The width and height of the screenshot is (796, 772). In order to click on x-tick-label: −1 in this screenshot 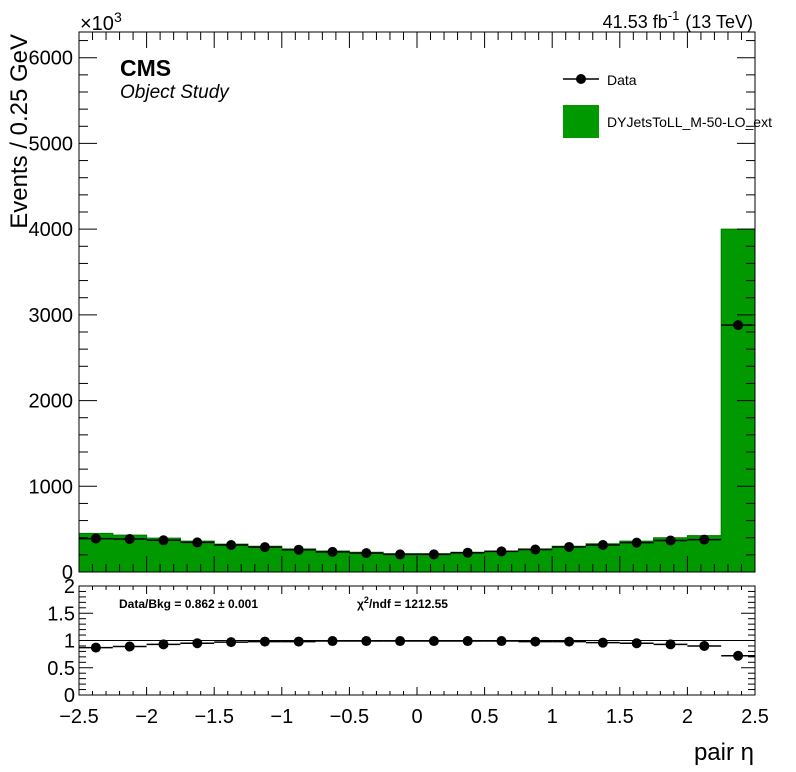, I will do `click(281, 717)`.